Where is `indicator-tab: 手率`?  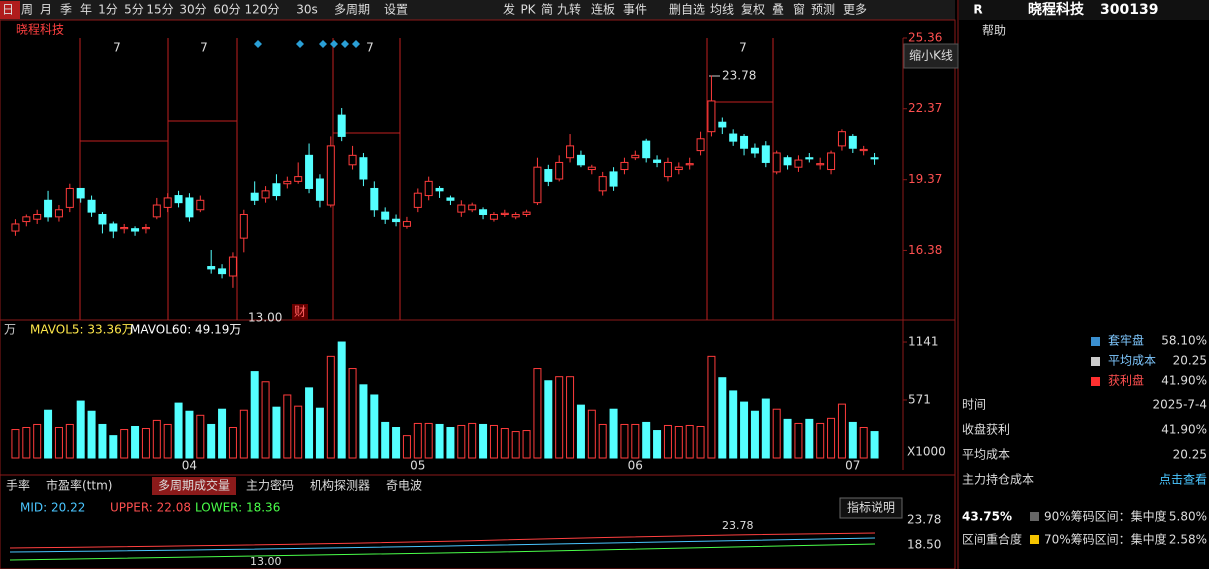 indicator-tab: 手率 is located at coordinates (18, 485).